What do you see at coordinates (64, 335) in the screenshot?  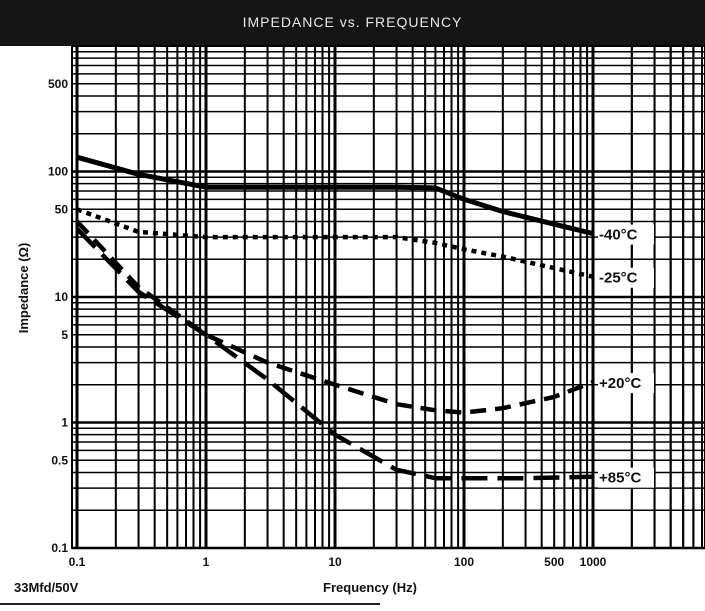 I see `y-tick-label: 5` at bounding box center [64, 335].